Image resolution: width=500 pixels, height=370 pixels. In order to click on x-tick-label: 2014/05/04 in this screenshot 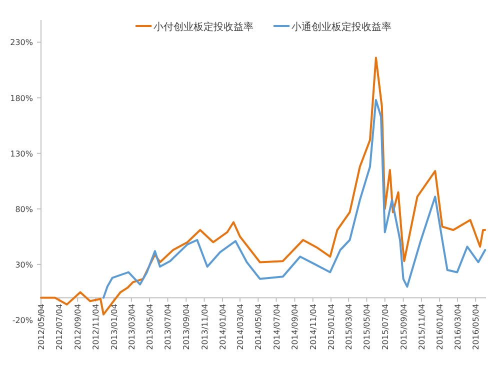, I will do `click(259, 327)`.